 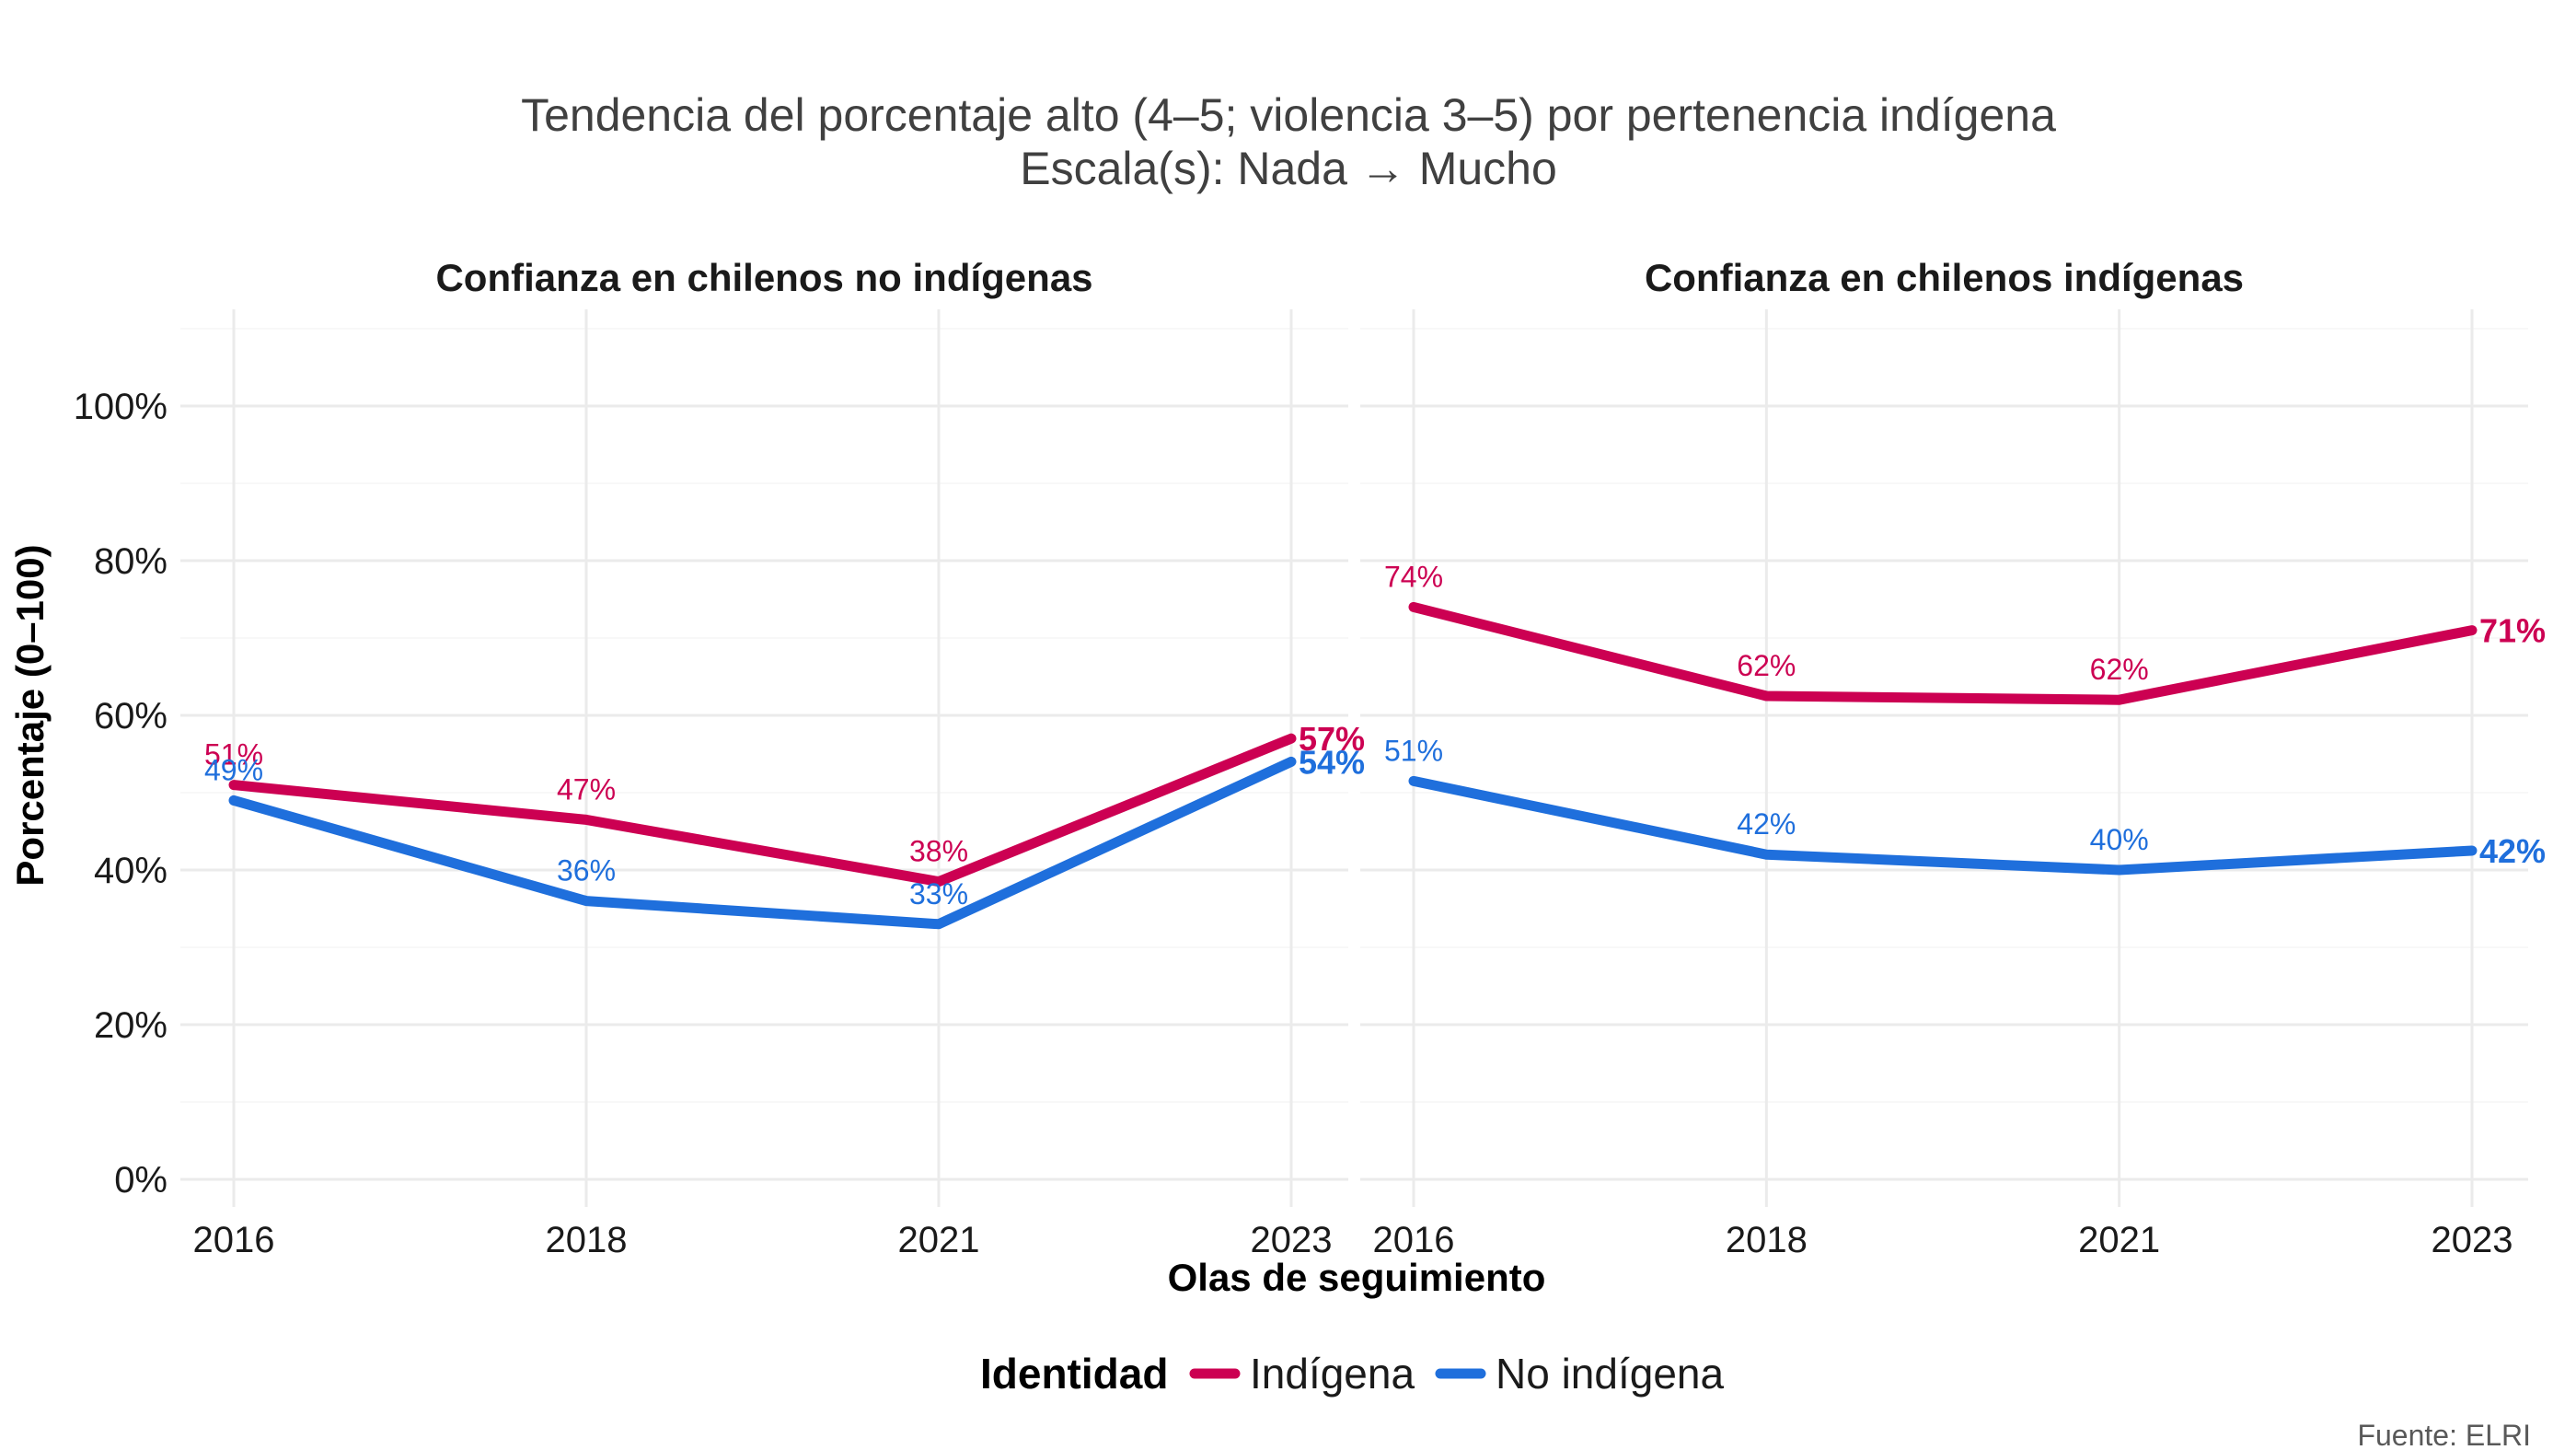 What do you see at coordinates (1074, 1374) in the screenshot?
I see `legend-title: Identidad` at bounding box center [1074, 1374].